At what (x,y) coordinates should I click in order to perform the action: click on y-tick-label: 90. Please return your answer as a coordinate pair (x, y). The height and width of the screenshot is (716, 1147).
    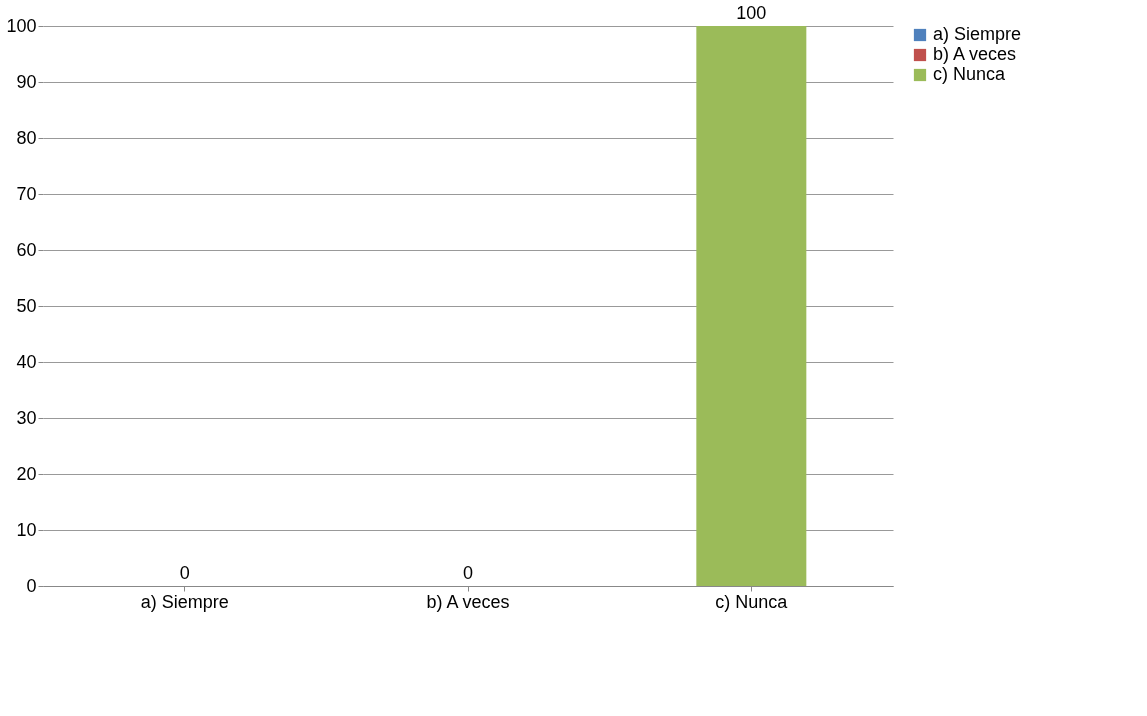
    Looking at the image, I should click on (26, 81).